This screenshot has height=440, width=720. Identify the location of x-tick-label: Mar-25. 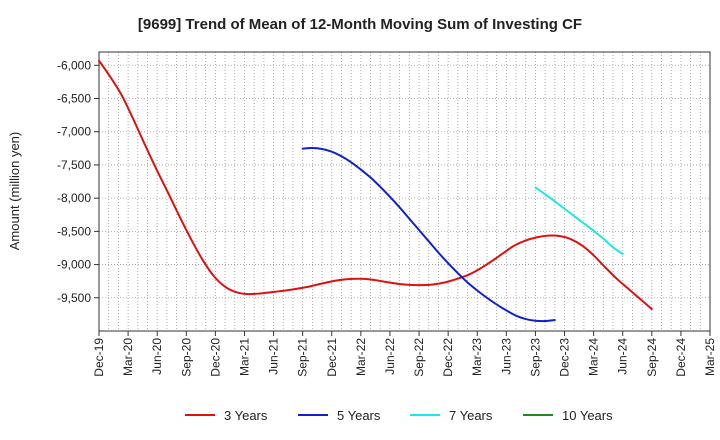
(710, 357).